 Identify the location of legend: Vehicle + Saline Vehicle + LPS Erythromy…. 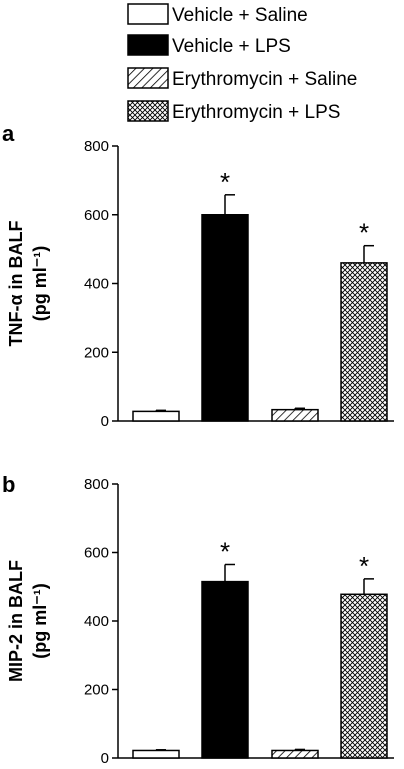
(242, 63).